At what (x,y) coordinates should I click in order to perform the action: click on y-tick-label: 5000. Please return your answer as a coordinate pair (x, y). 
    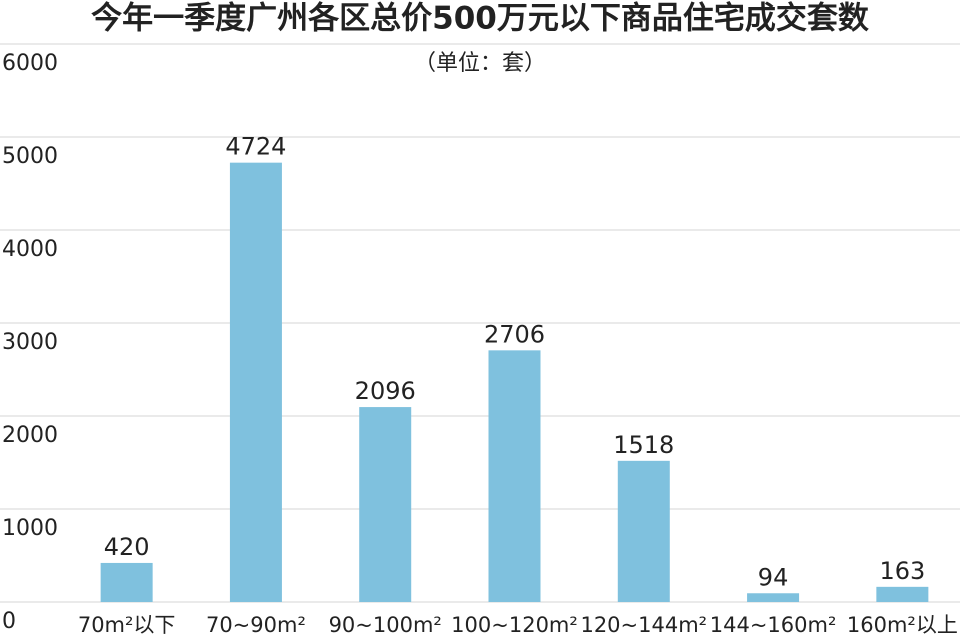
    Looking at the image, I should click on (30, 156).